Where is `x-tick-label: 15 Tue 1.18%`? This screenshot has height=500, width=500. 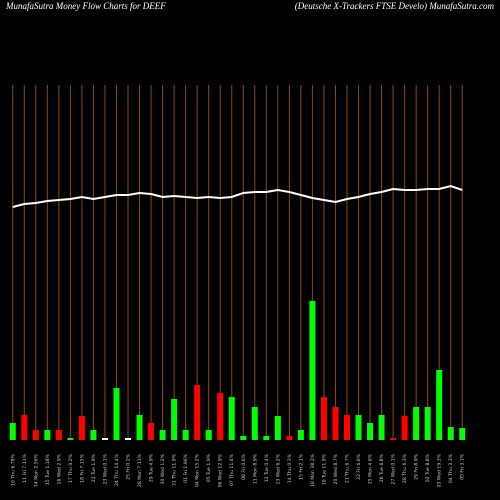
x-tick-label: 15 Tue 1.18% is located at coordinates (48, 469).